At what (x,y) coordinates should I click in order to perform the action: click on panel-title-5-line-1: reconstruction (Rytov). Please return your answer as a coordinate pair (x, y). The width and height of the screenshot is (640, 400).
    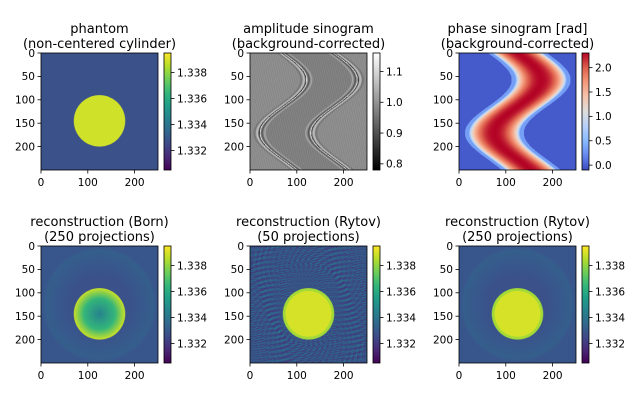
    Looking at the image, I should click on (308, 222).